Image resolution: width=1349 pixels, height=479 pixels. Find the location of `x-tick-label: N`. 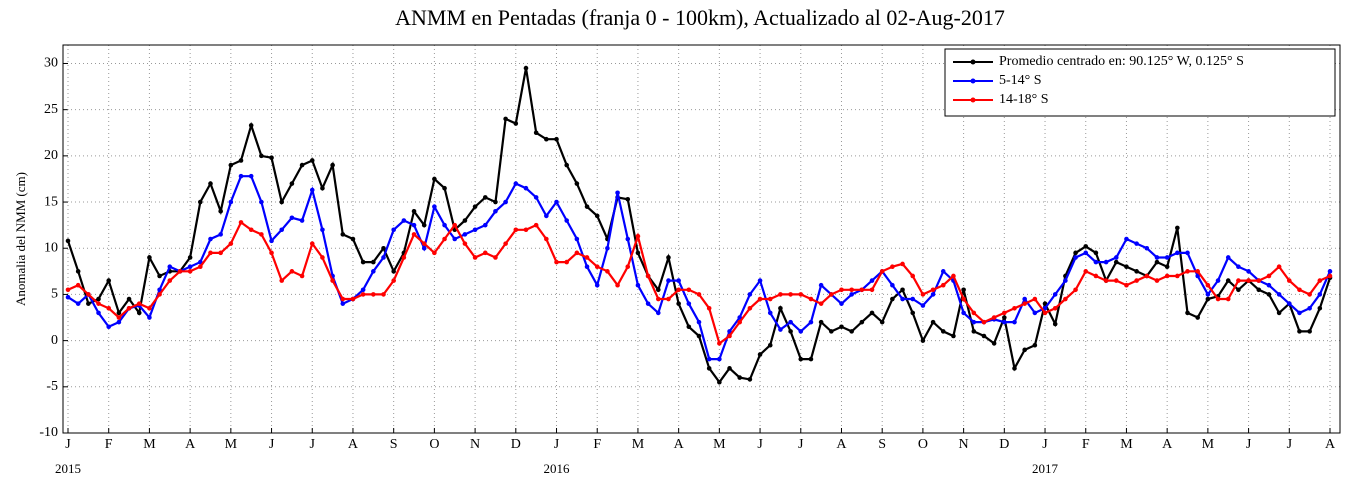

x-tick-label: N is located at coordinates (964, 444).